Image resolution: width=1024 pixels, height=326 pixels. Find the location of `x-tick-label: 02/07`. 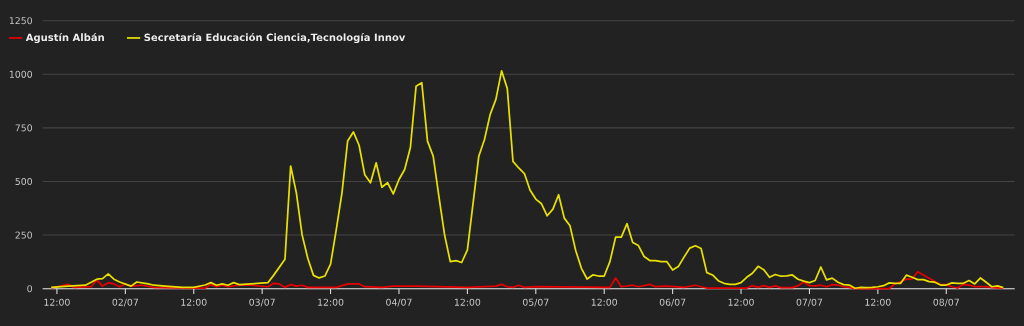

x-tick-label: 02/07 is located at coordinates (125, 302).